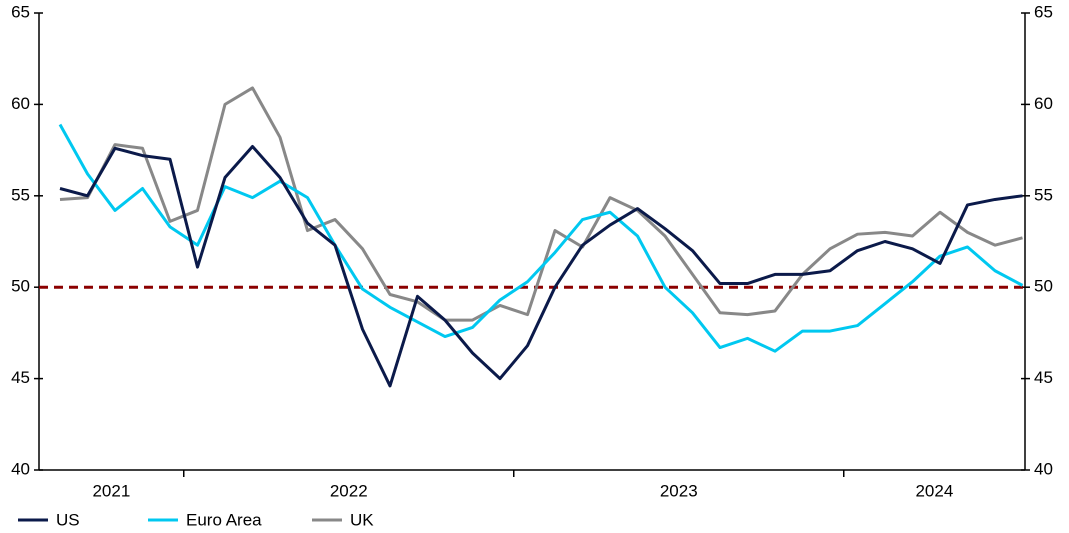  I want to click on x-tick-label: 2022, so click(349, 490).